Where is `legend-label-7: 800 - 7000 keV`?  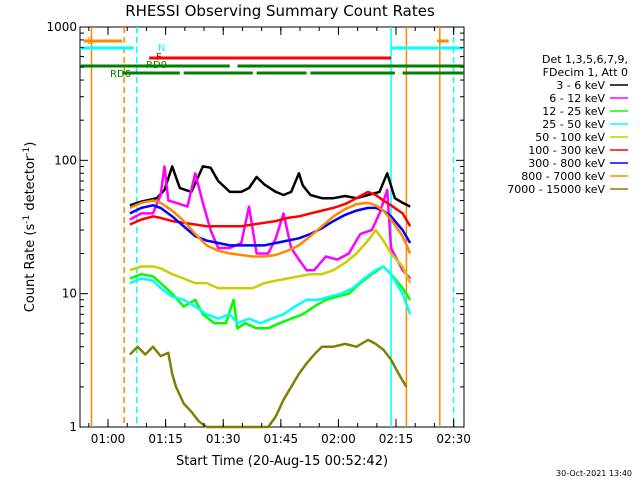 legend-label-7: 800 - 7000 keV is located at coordinates (563, 176).